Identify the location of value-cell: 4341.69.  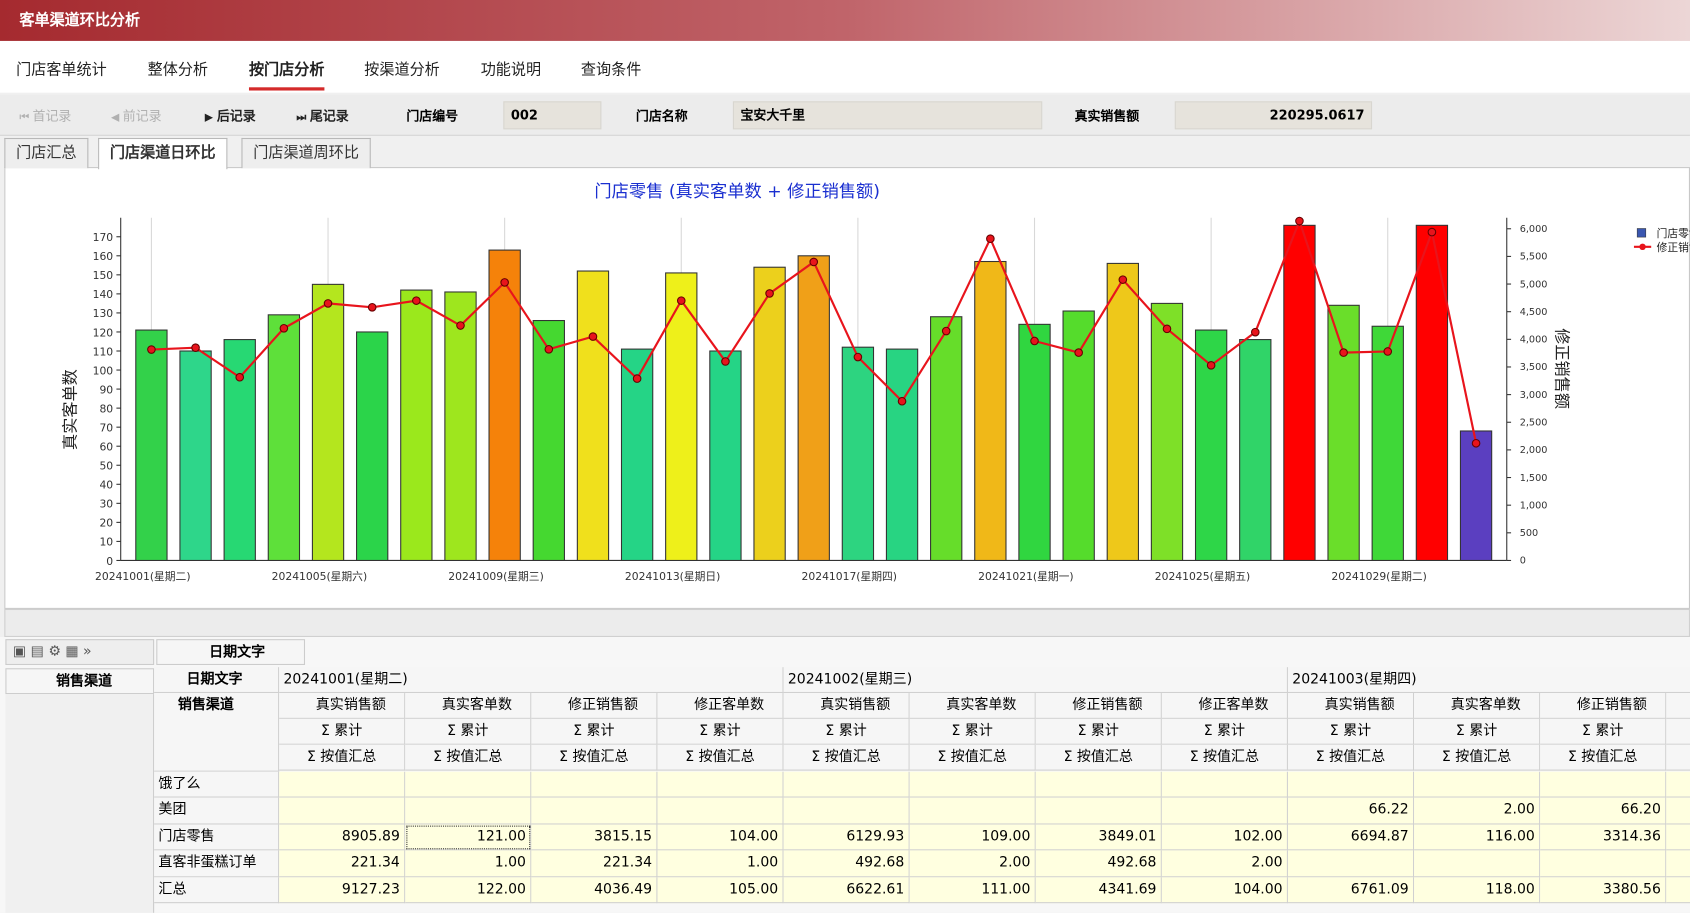
(1098, 890).